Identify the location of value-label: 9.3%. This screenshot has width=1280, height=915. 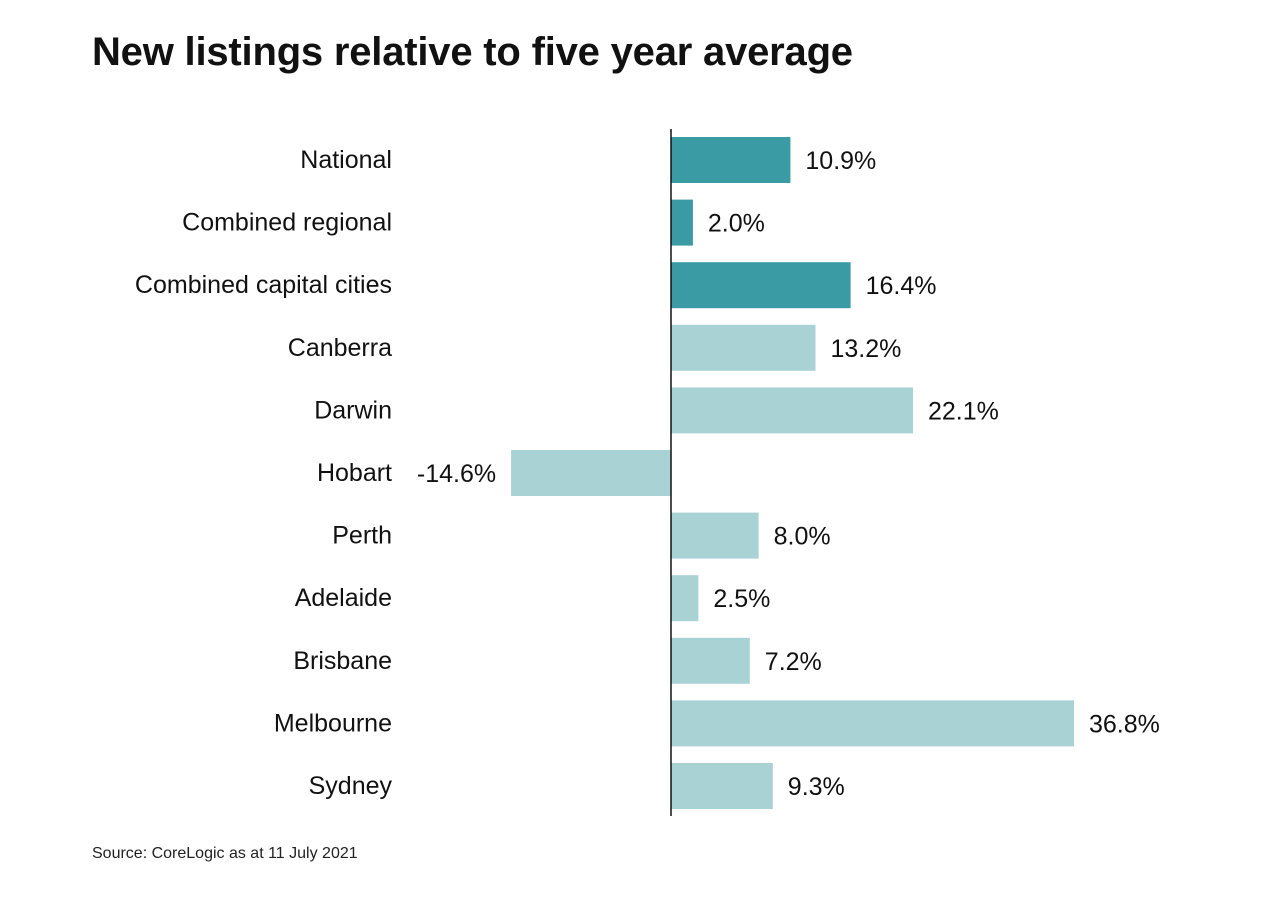
(816, 787).